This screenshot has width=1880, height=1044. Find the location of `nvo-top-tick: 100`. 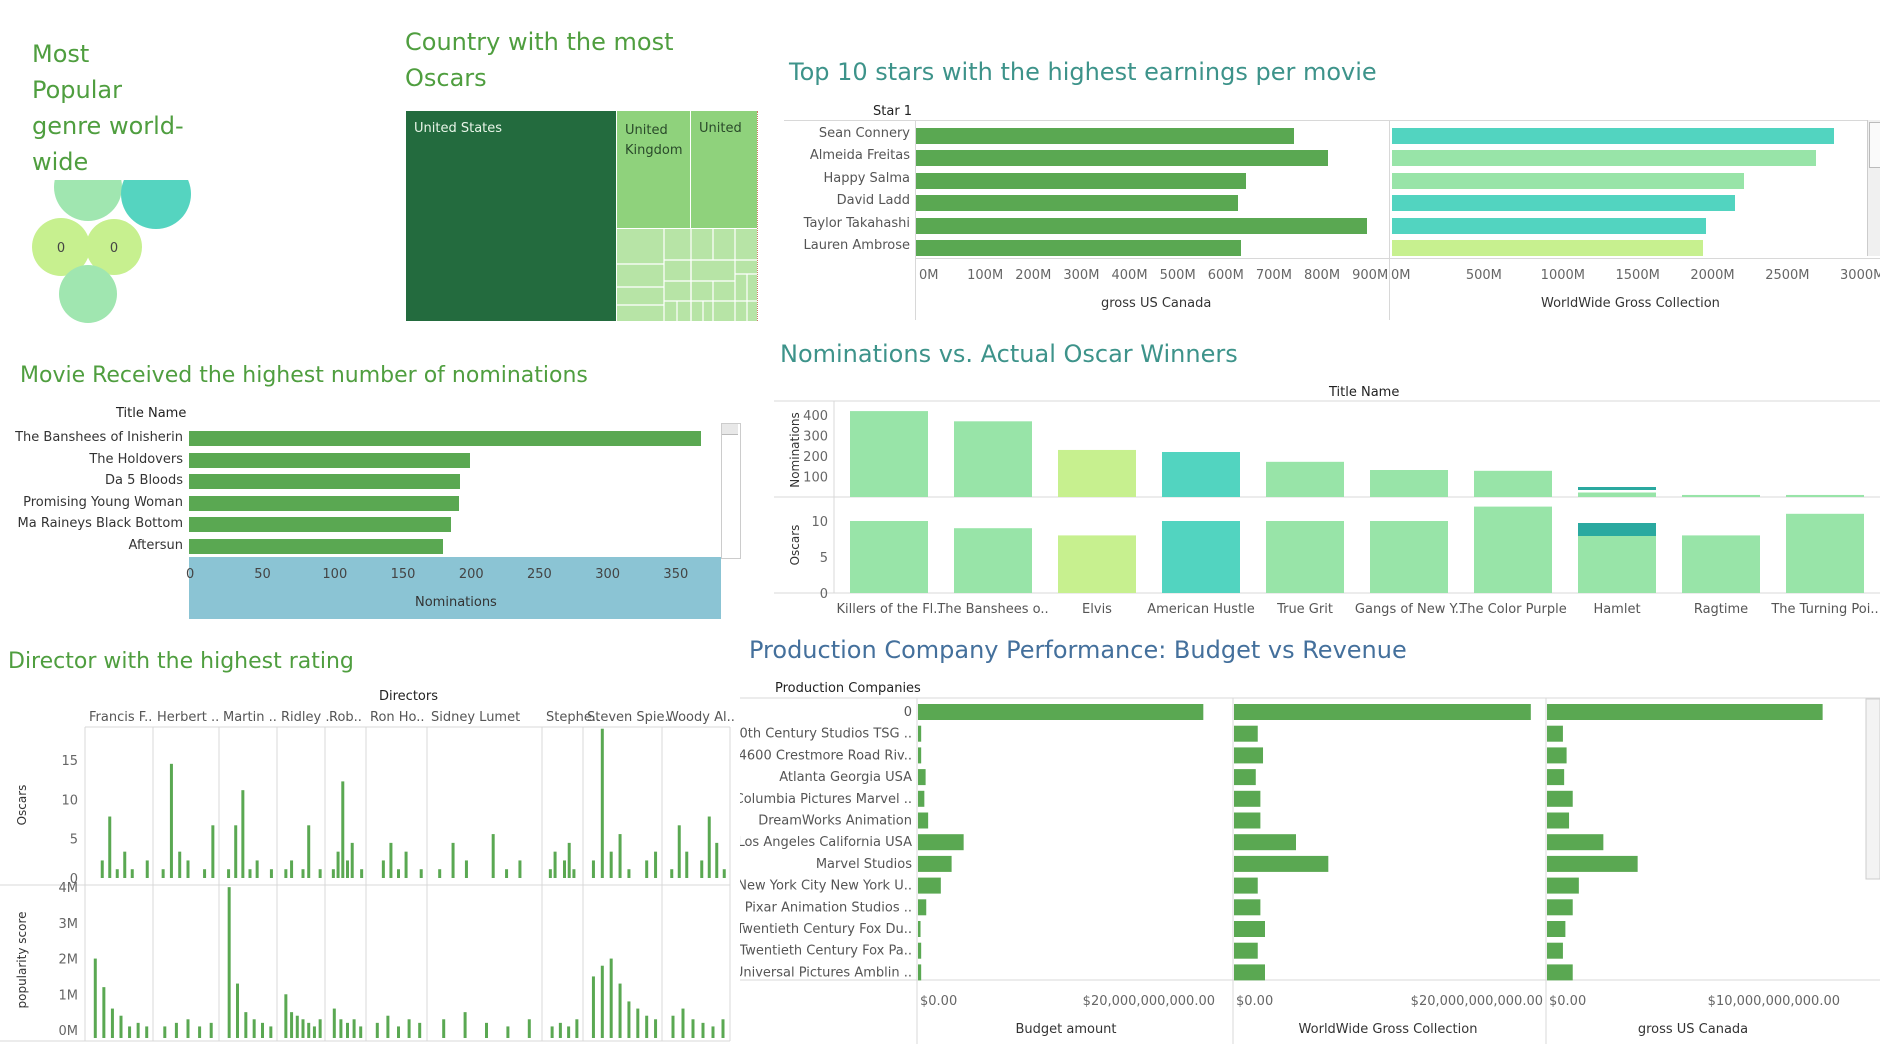

nvo-top-tick: 100 is located at coordinates (815, 478).